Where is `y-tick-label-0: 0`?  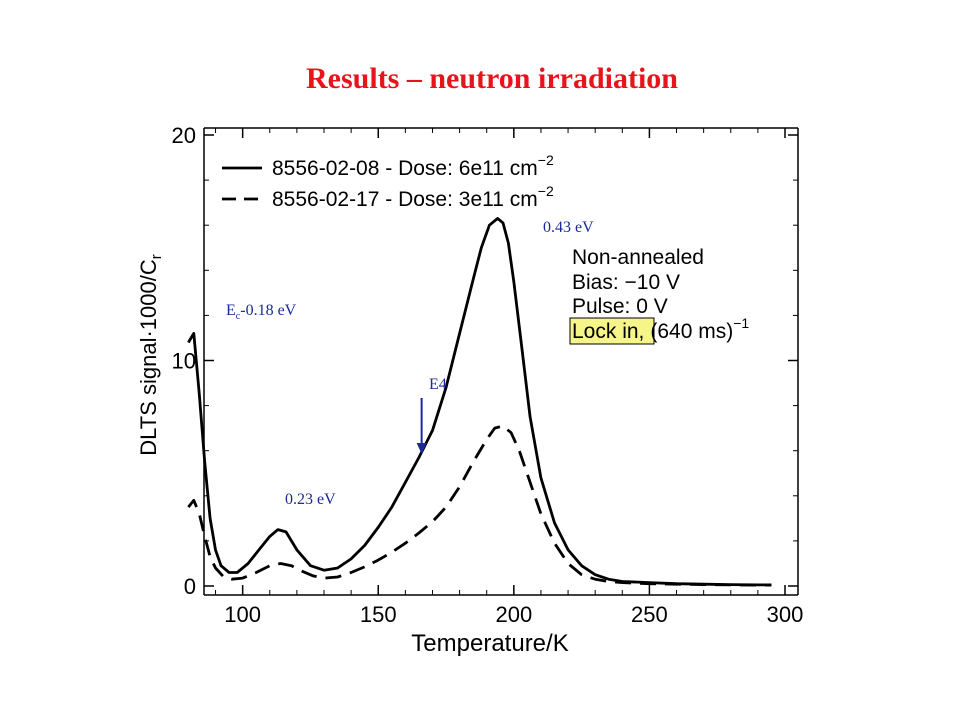 y-tick-label-0: 0 is located at coordinates (190, 586).